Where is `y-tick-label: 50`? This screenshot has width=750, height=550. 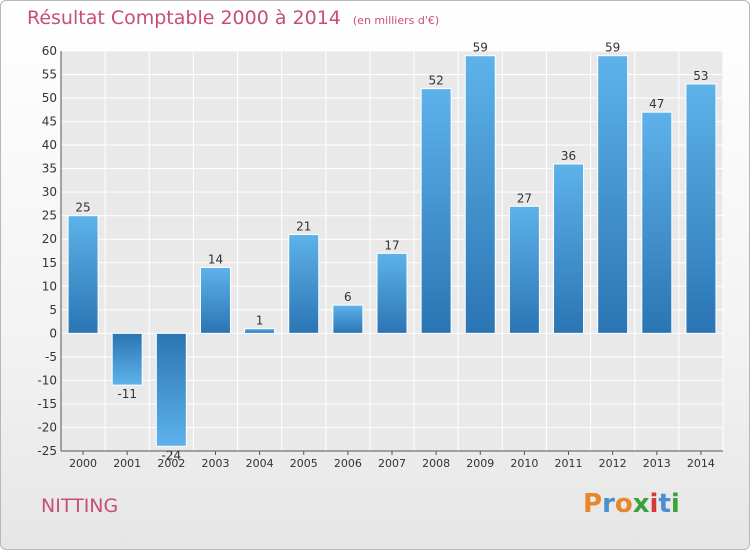
y-tick-label: 50 is located at coordinates (49, 98).